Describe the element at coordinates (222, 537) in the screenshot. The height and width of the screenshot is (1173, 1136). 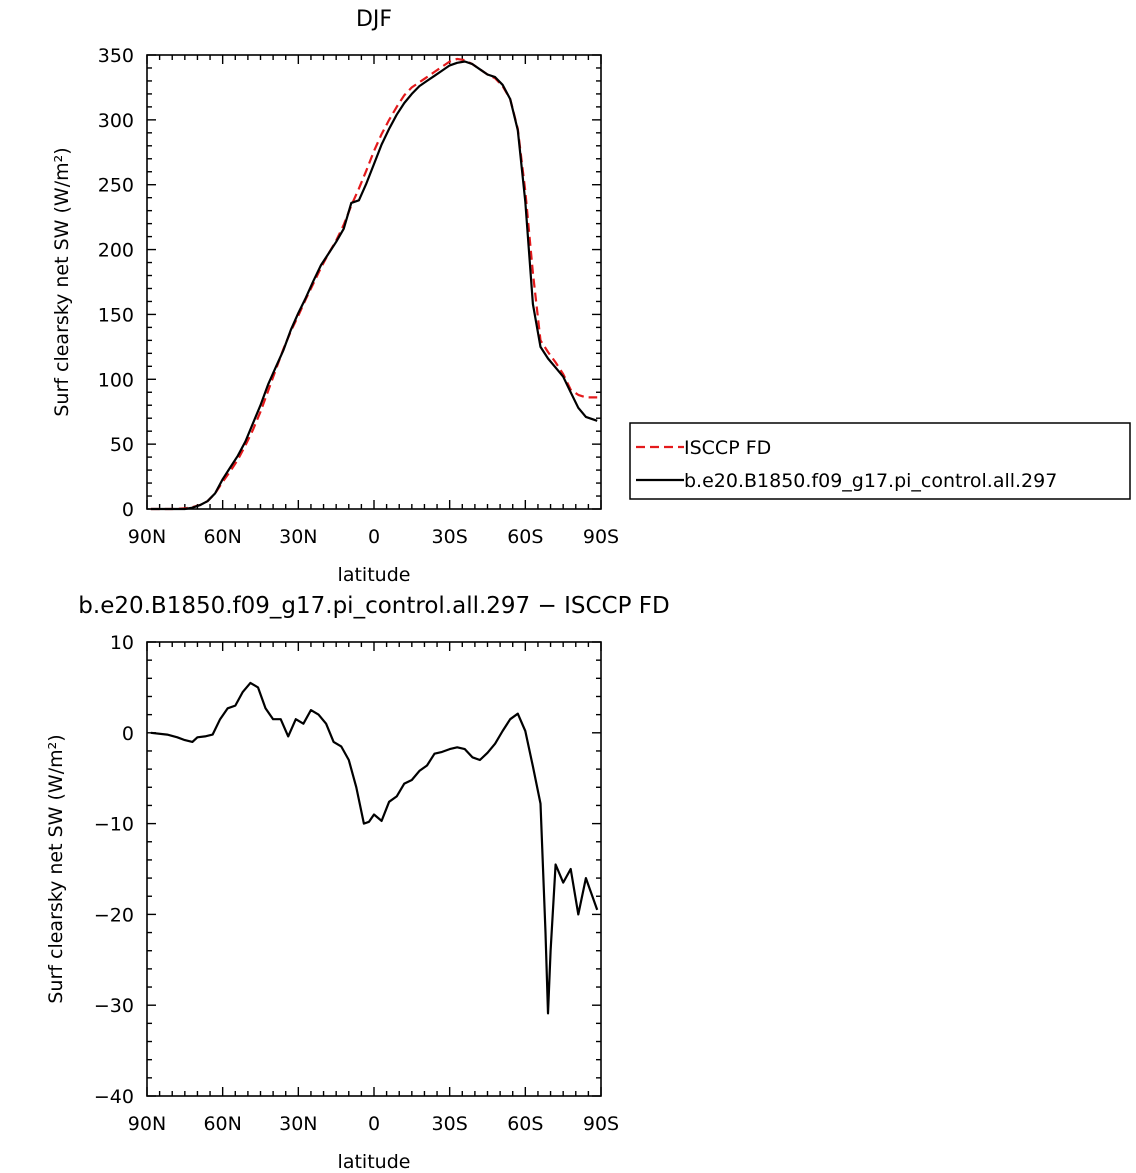
I see `top-xtick-label: 60N` at that location.